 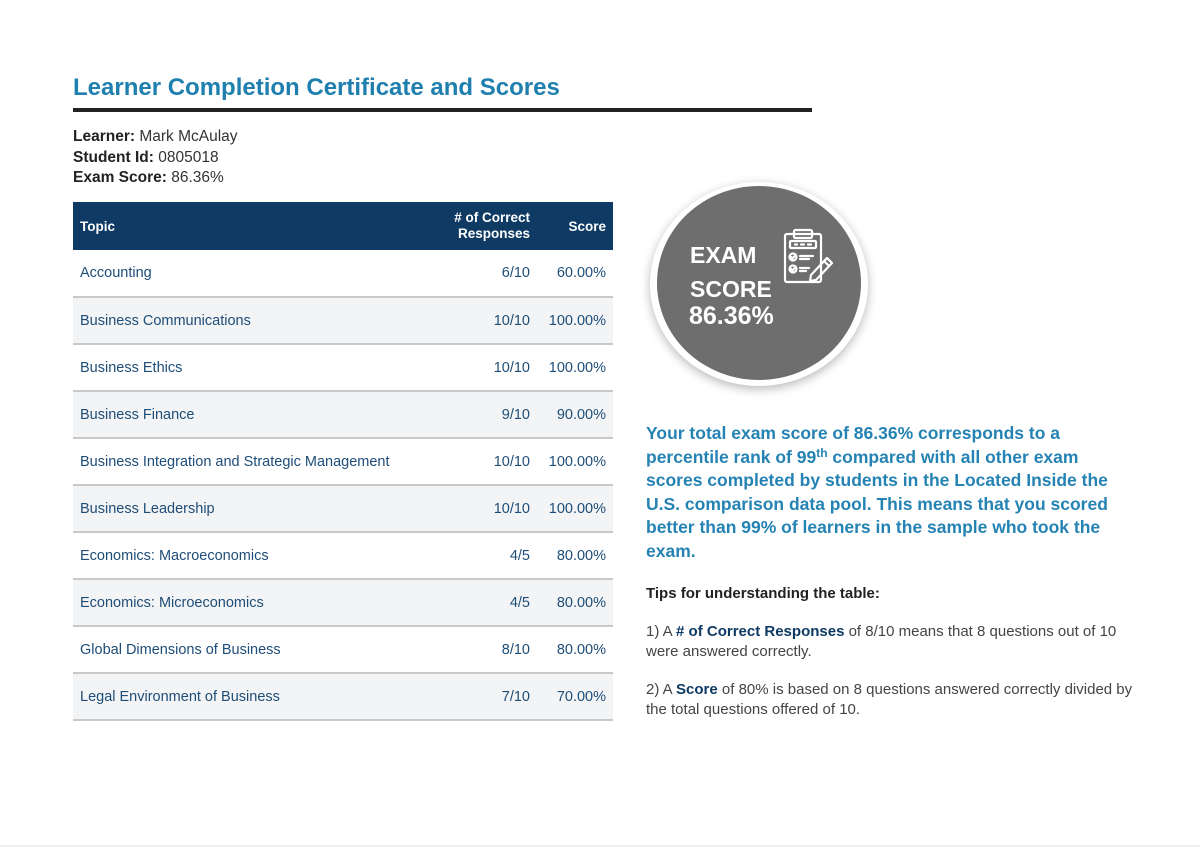 What do you see at coordinates (120, 177) in the screenshot?
I see `exam-score-label: Exam Score:` at bounding box center [120, 177].